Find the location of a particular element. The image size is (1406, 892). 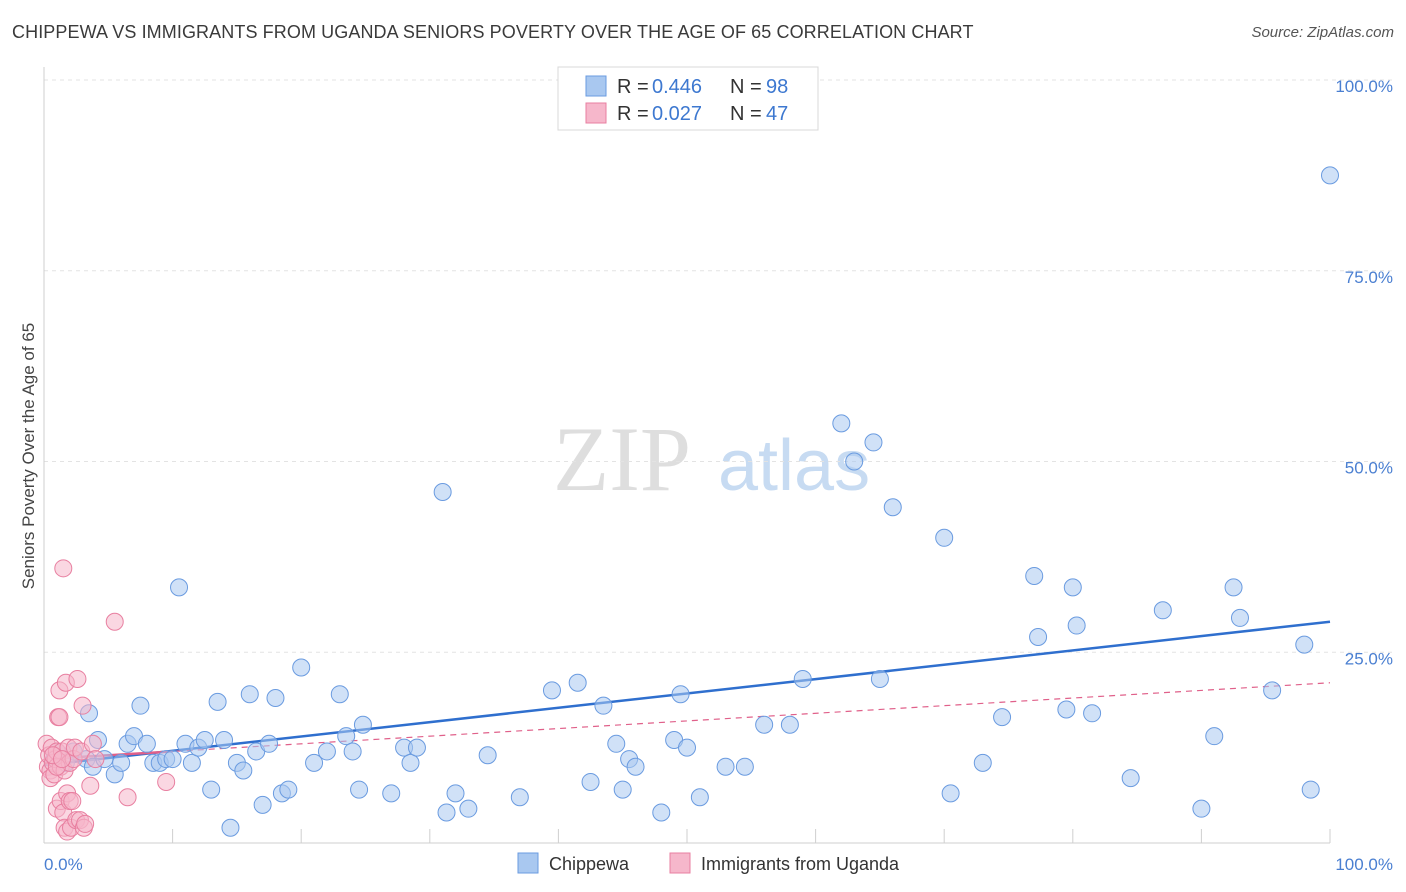

source-label: Source: ZipAtlas.com is located at coordinates (1322, 32).